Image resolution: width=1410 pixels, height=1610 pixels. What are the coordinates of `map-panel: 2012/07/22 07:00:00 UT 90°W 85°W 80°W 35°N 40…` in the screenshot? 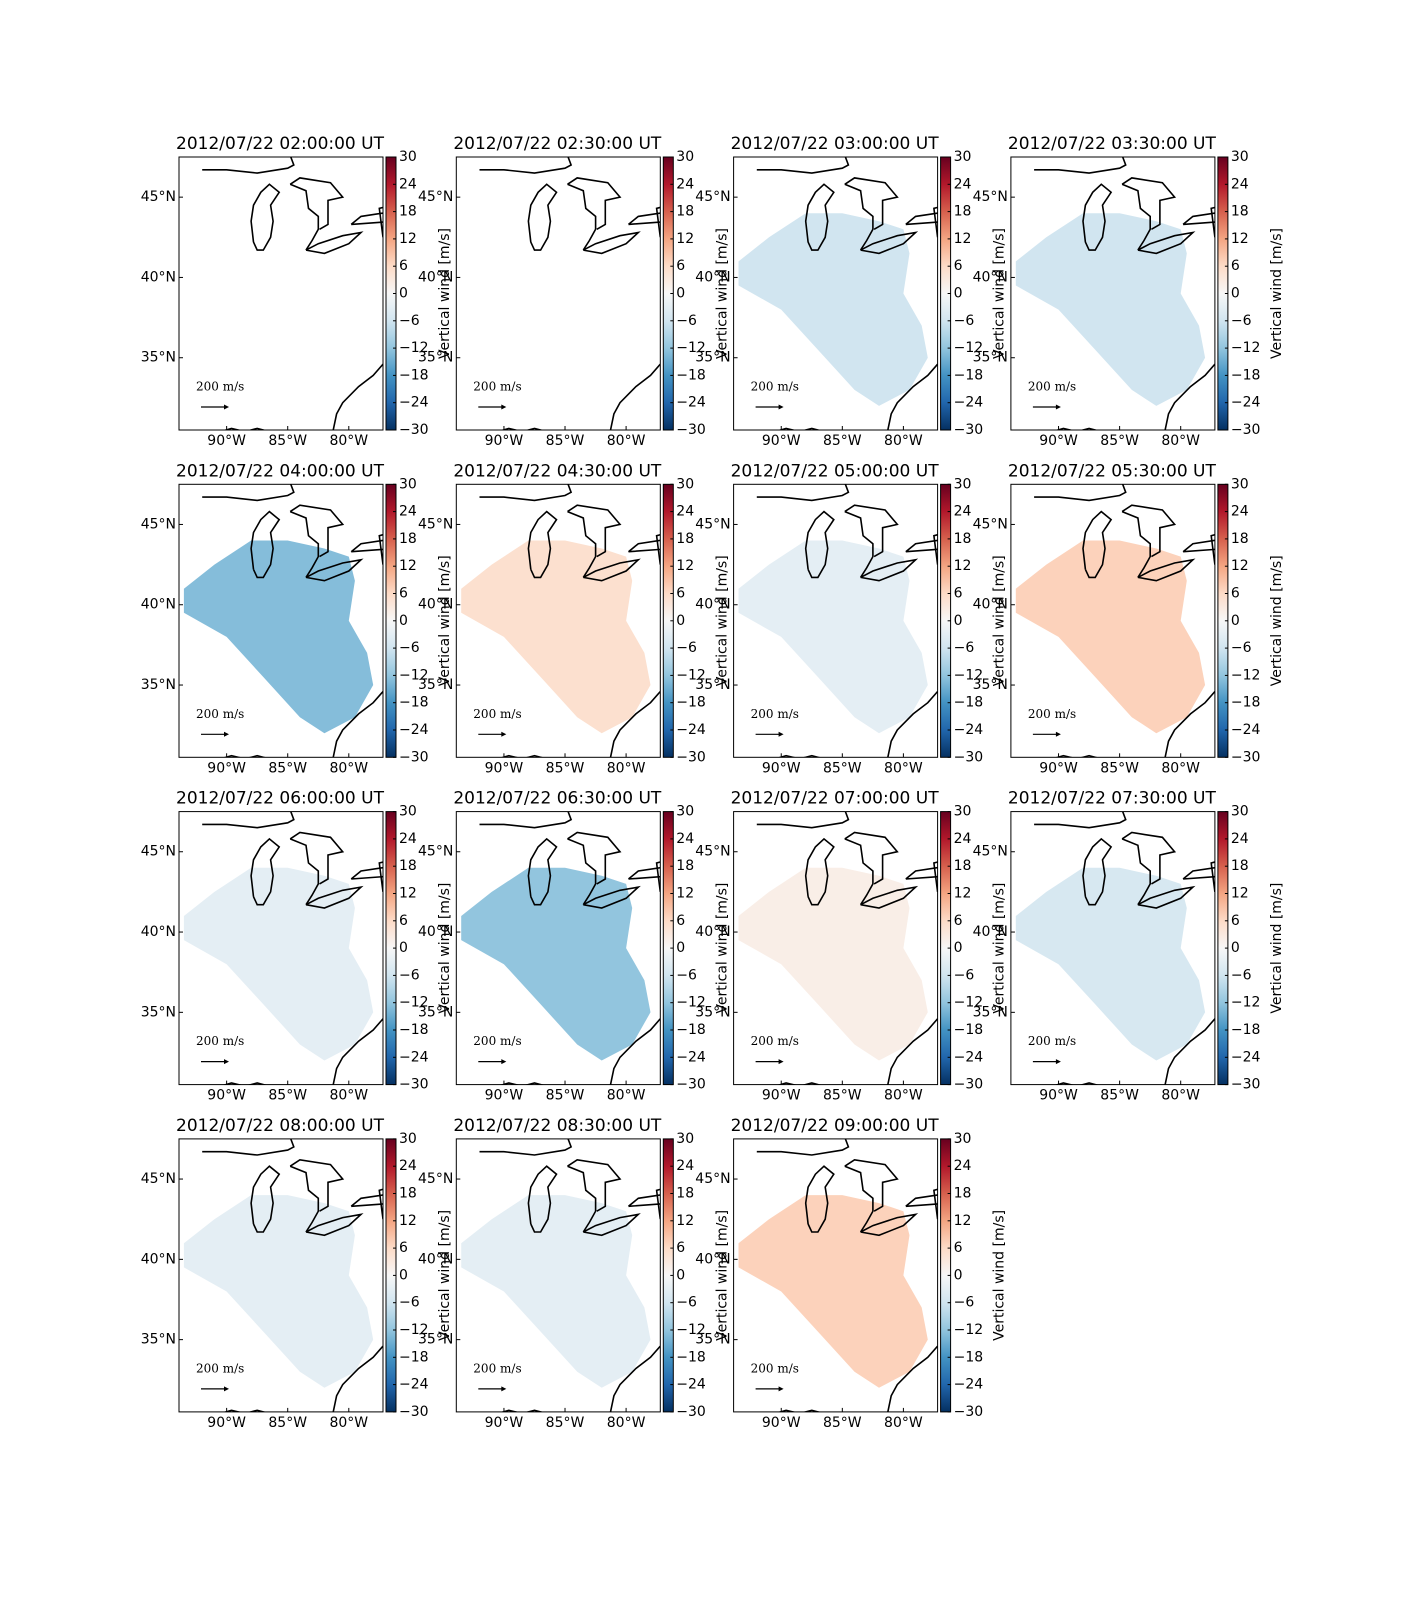 It's located at (851, 946).